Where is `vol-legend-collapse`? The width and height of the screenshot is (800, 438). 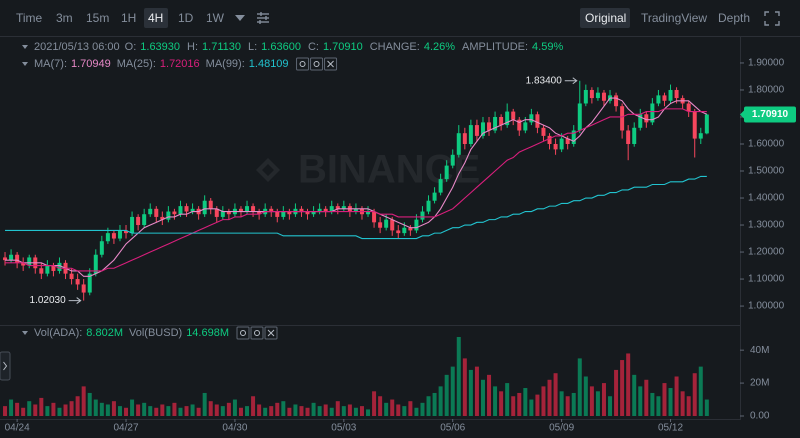 vol-legend-collapse is located at coordinates (25, 333).